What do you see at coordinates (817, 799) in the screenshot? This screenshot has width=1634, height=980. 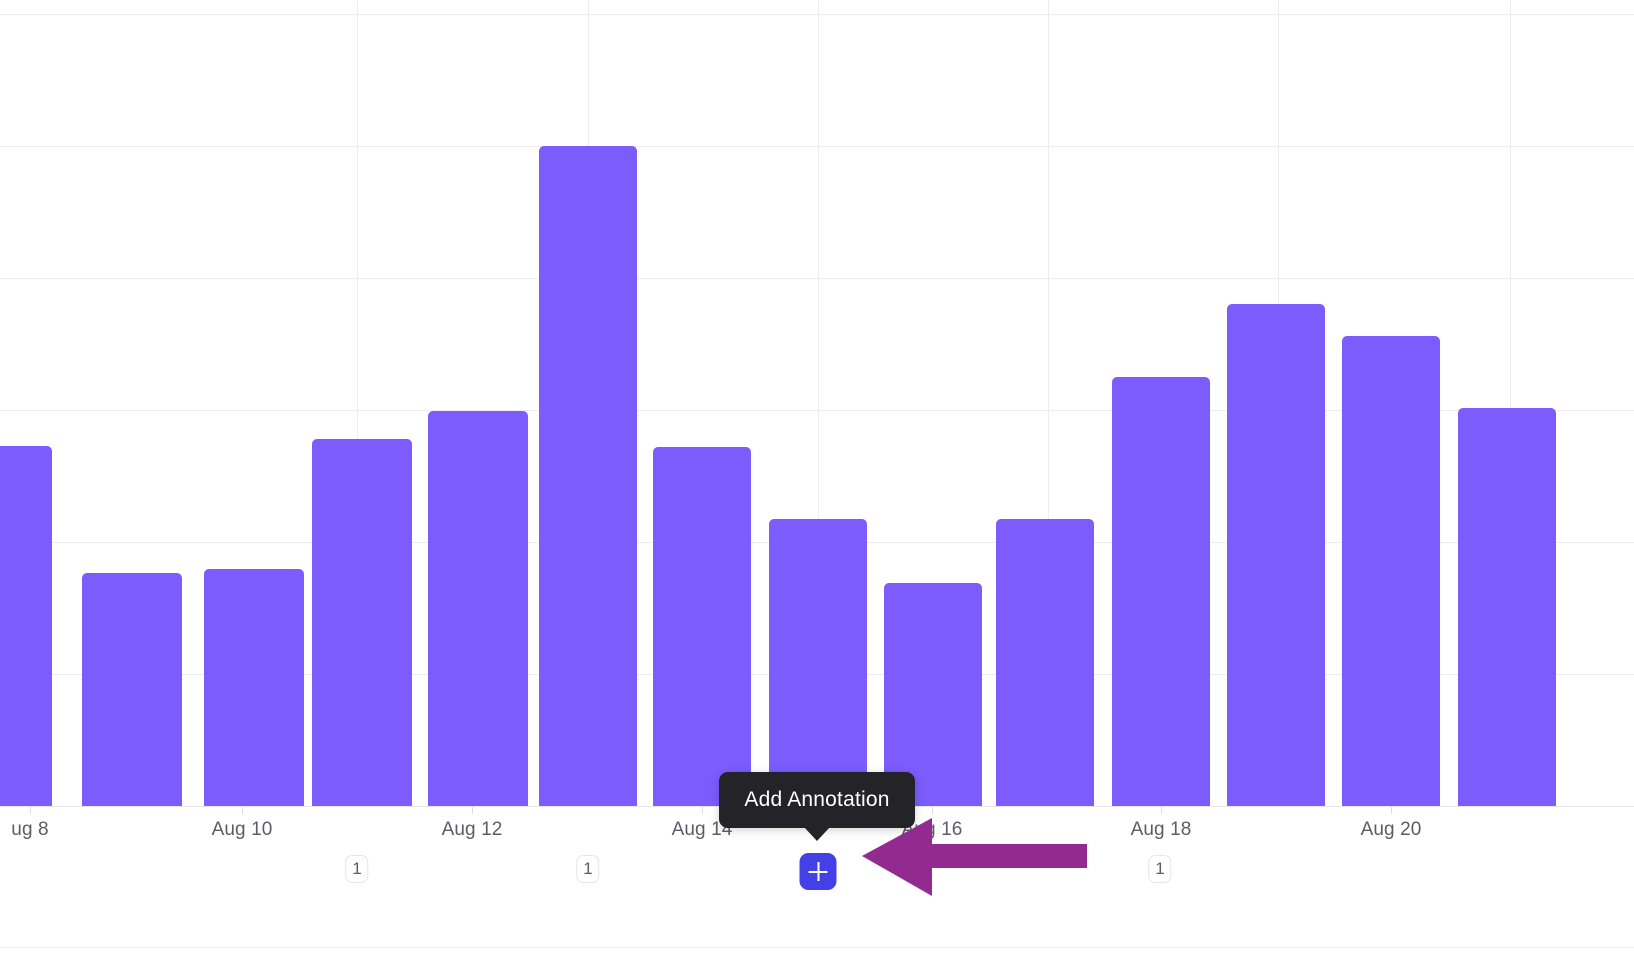 I see `tooltip-label: Add Annotation` at bounding box center [817, 799].